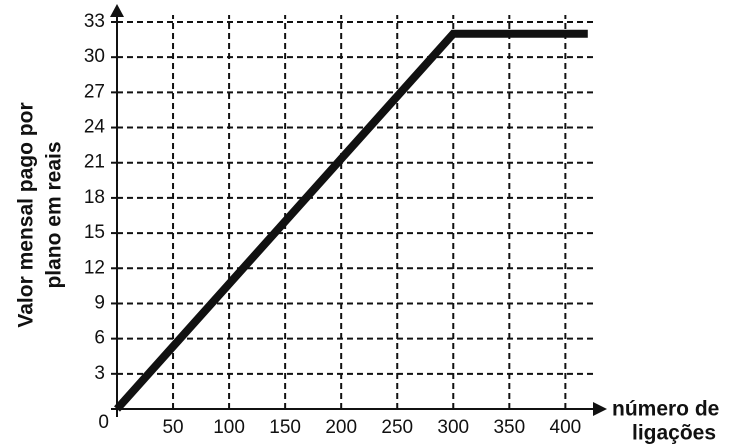 Image resolution: width=756 pixels, height=448 pixels. I want to click on x-tick-label: 300, so click(453, 427).